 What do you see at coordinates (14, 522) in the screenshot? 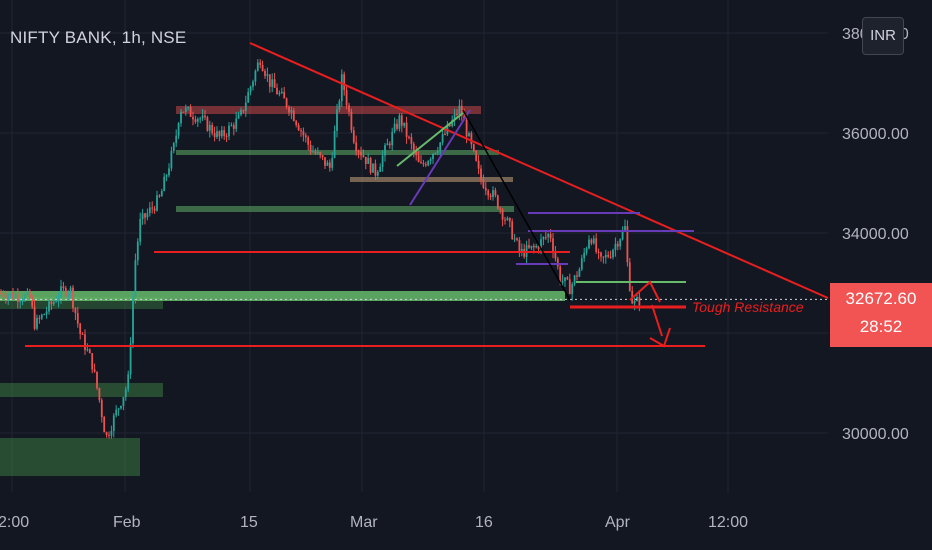
I see `x-axis-label: 2:00` at bounding box center [14, 522].